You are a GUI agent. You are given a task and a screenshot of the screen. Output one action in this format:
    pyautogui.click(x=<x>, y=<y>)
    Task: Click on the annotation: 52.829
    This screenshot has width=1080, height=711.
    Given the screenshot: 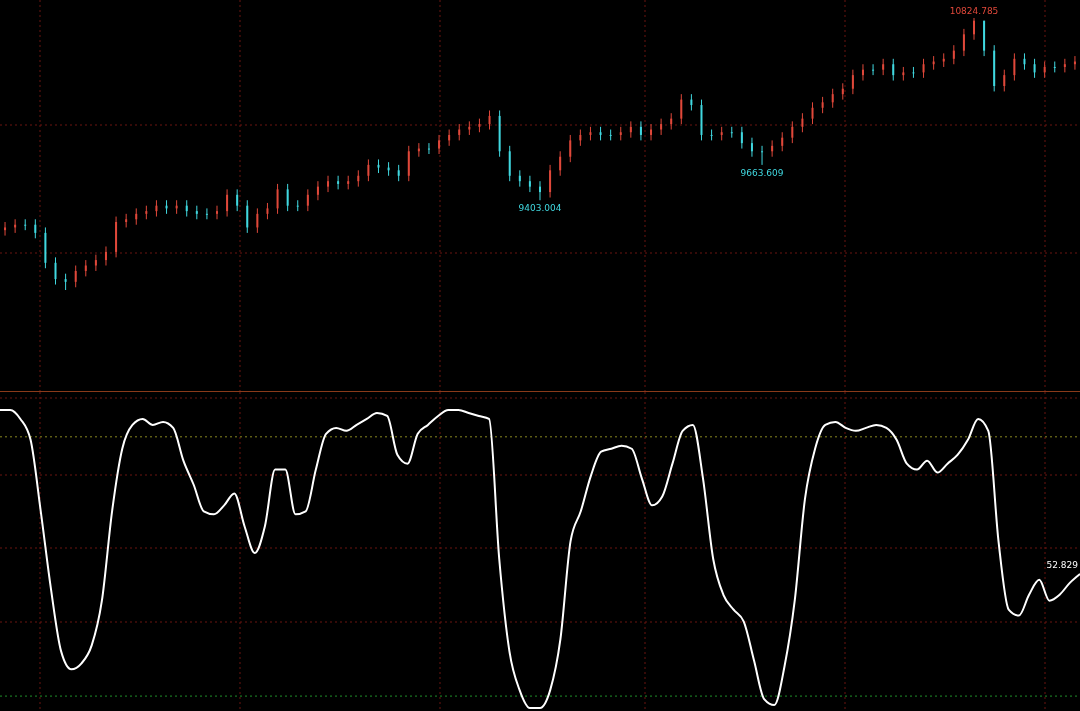 What is the action you would take?
    pyautogui.click(x=1062, y=564)
    